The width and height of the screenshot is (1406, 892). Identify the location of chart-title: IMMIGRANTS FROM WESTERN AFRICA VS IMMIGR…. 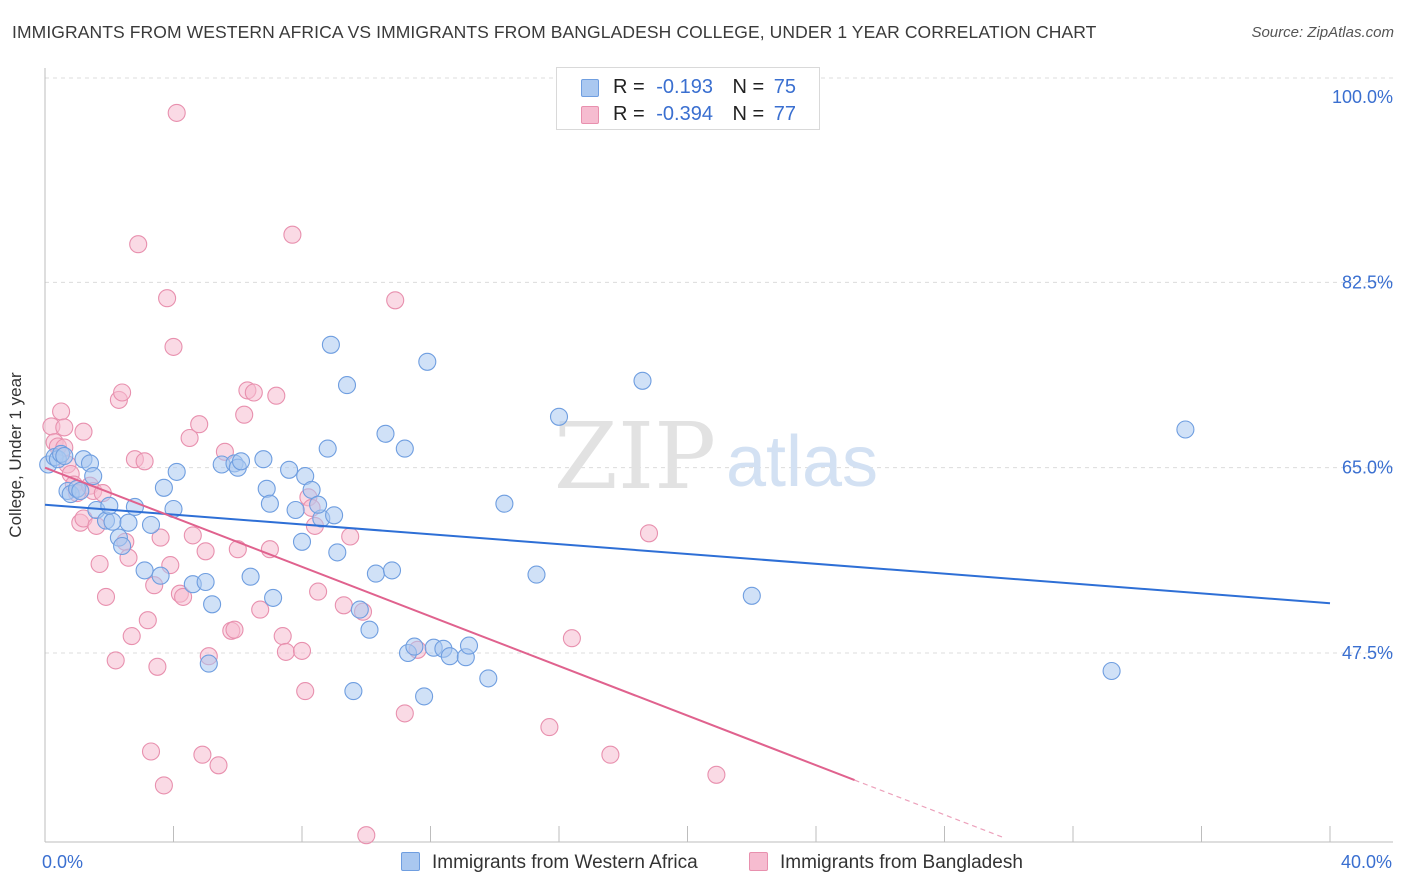
(554, 32).